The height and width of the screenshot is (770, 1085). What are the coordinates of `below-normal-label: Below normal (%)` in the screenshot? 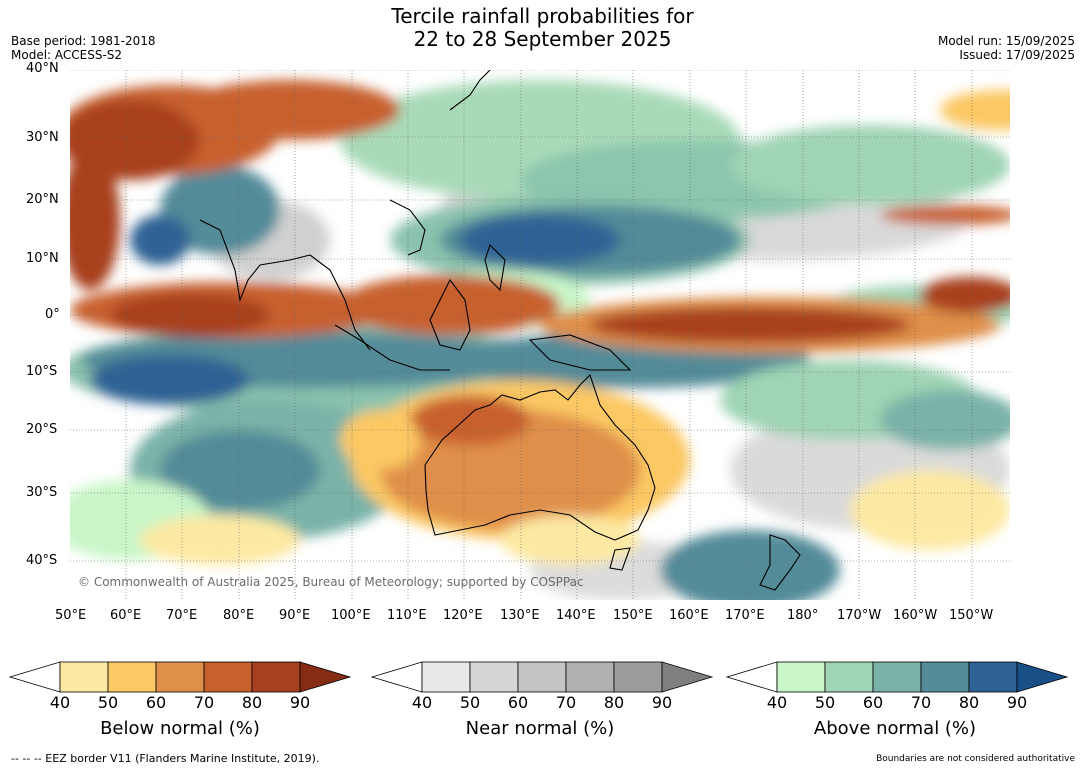 It's located at (180, 728).